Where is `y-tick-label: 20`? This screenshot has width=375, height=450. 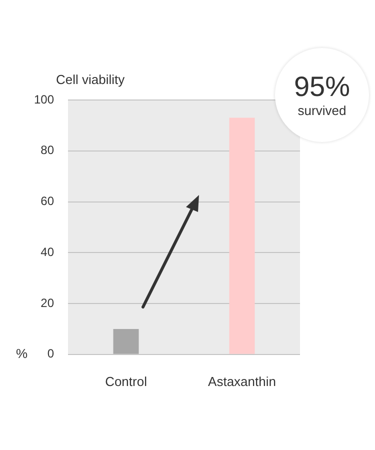 y-tick-label: 20 is located at coordinates (47, 303).